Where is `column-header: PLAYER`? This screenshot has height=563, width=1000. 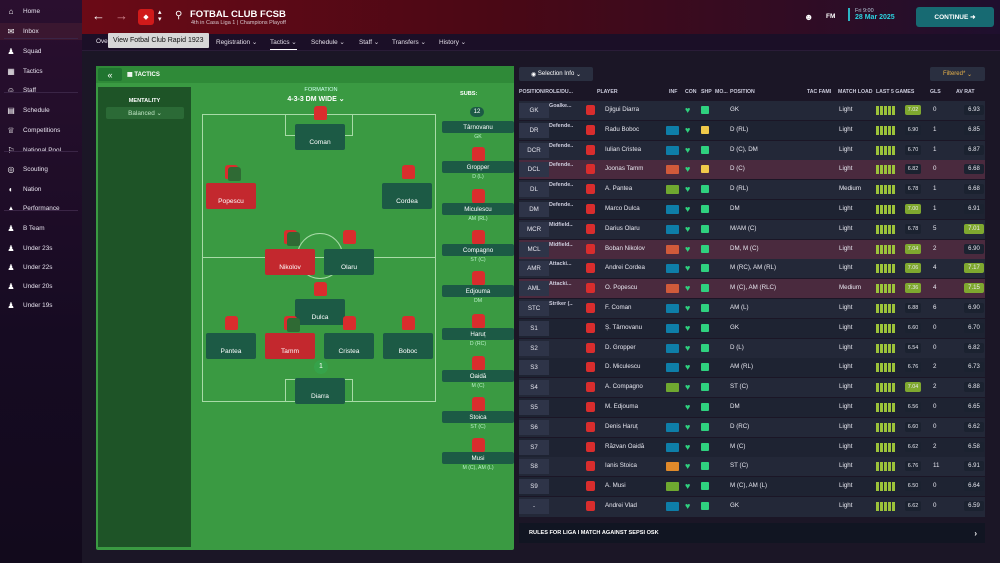 column-header: PLAYER is located at coordinates (607, 92).